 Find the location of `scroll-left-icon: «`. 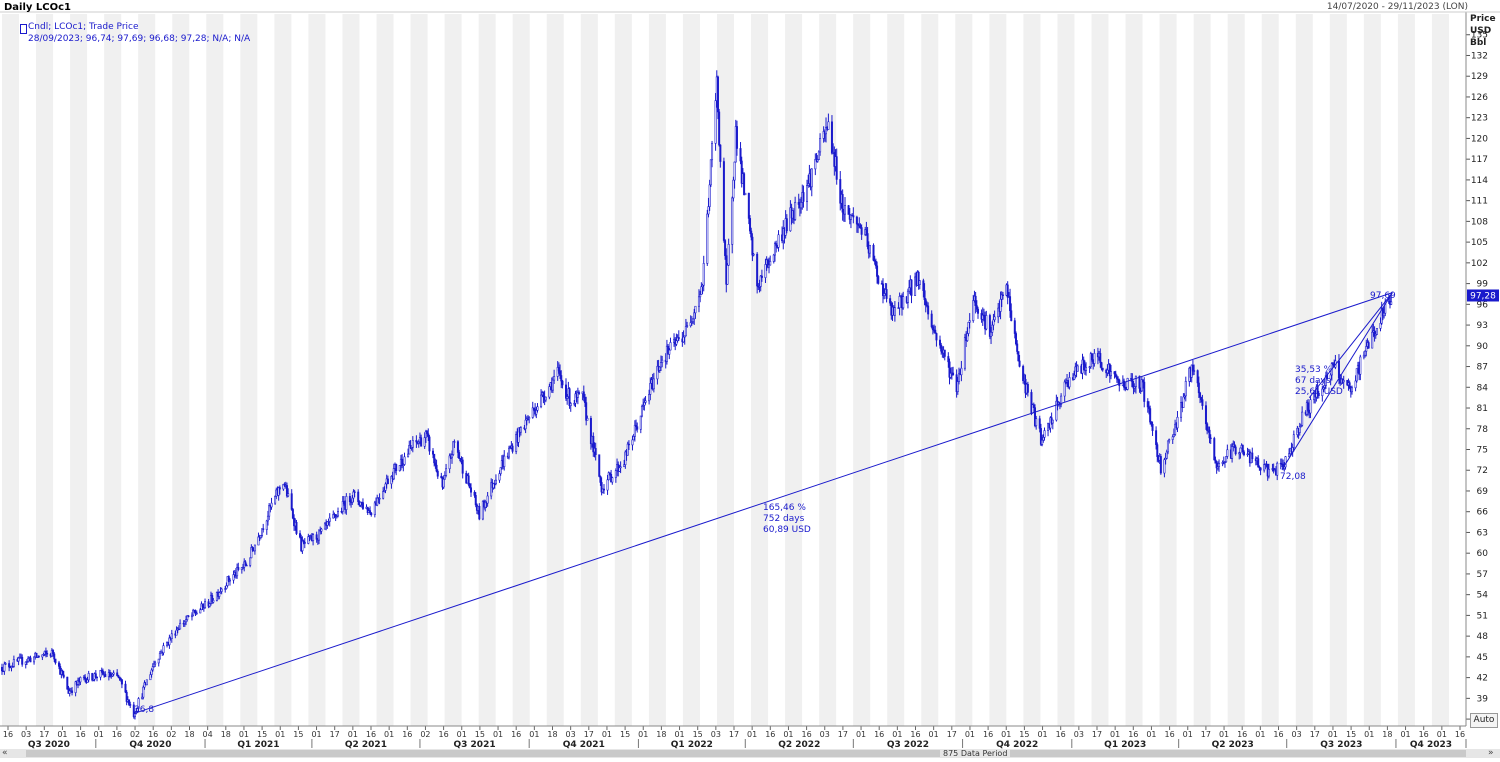

scroll-left-icon: « is located at coordinates (5, 753).